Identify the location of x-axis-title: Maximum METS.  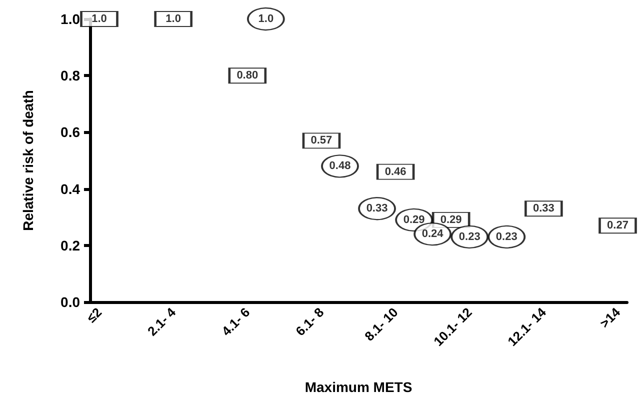
(358, 387).